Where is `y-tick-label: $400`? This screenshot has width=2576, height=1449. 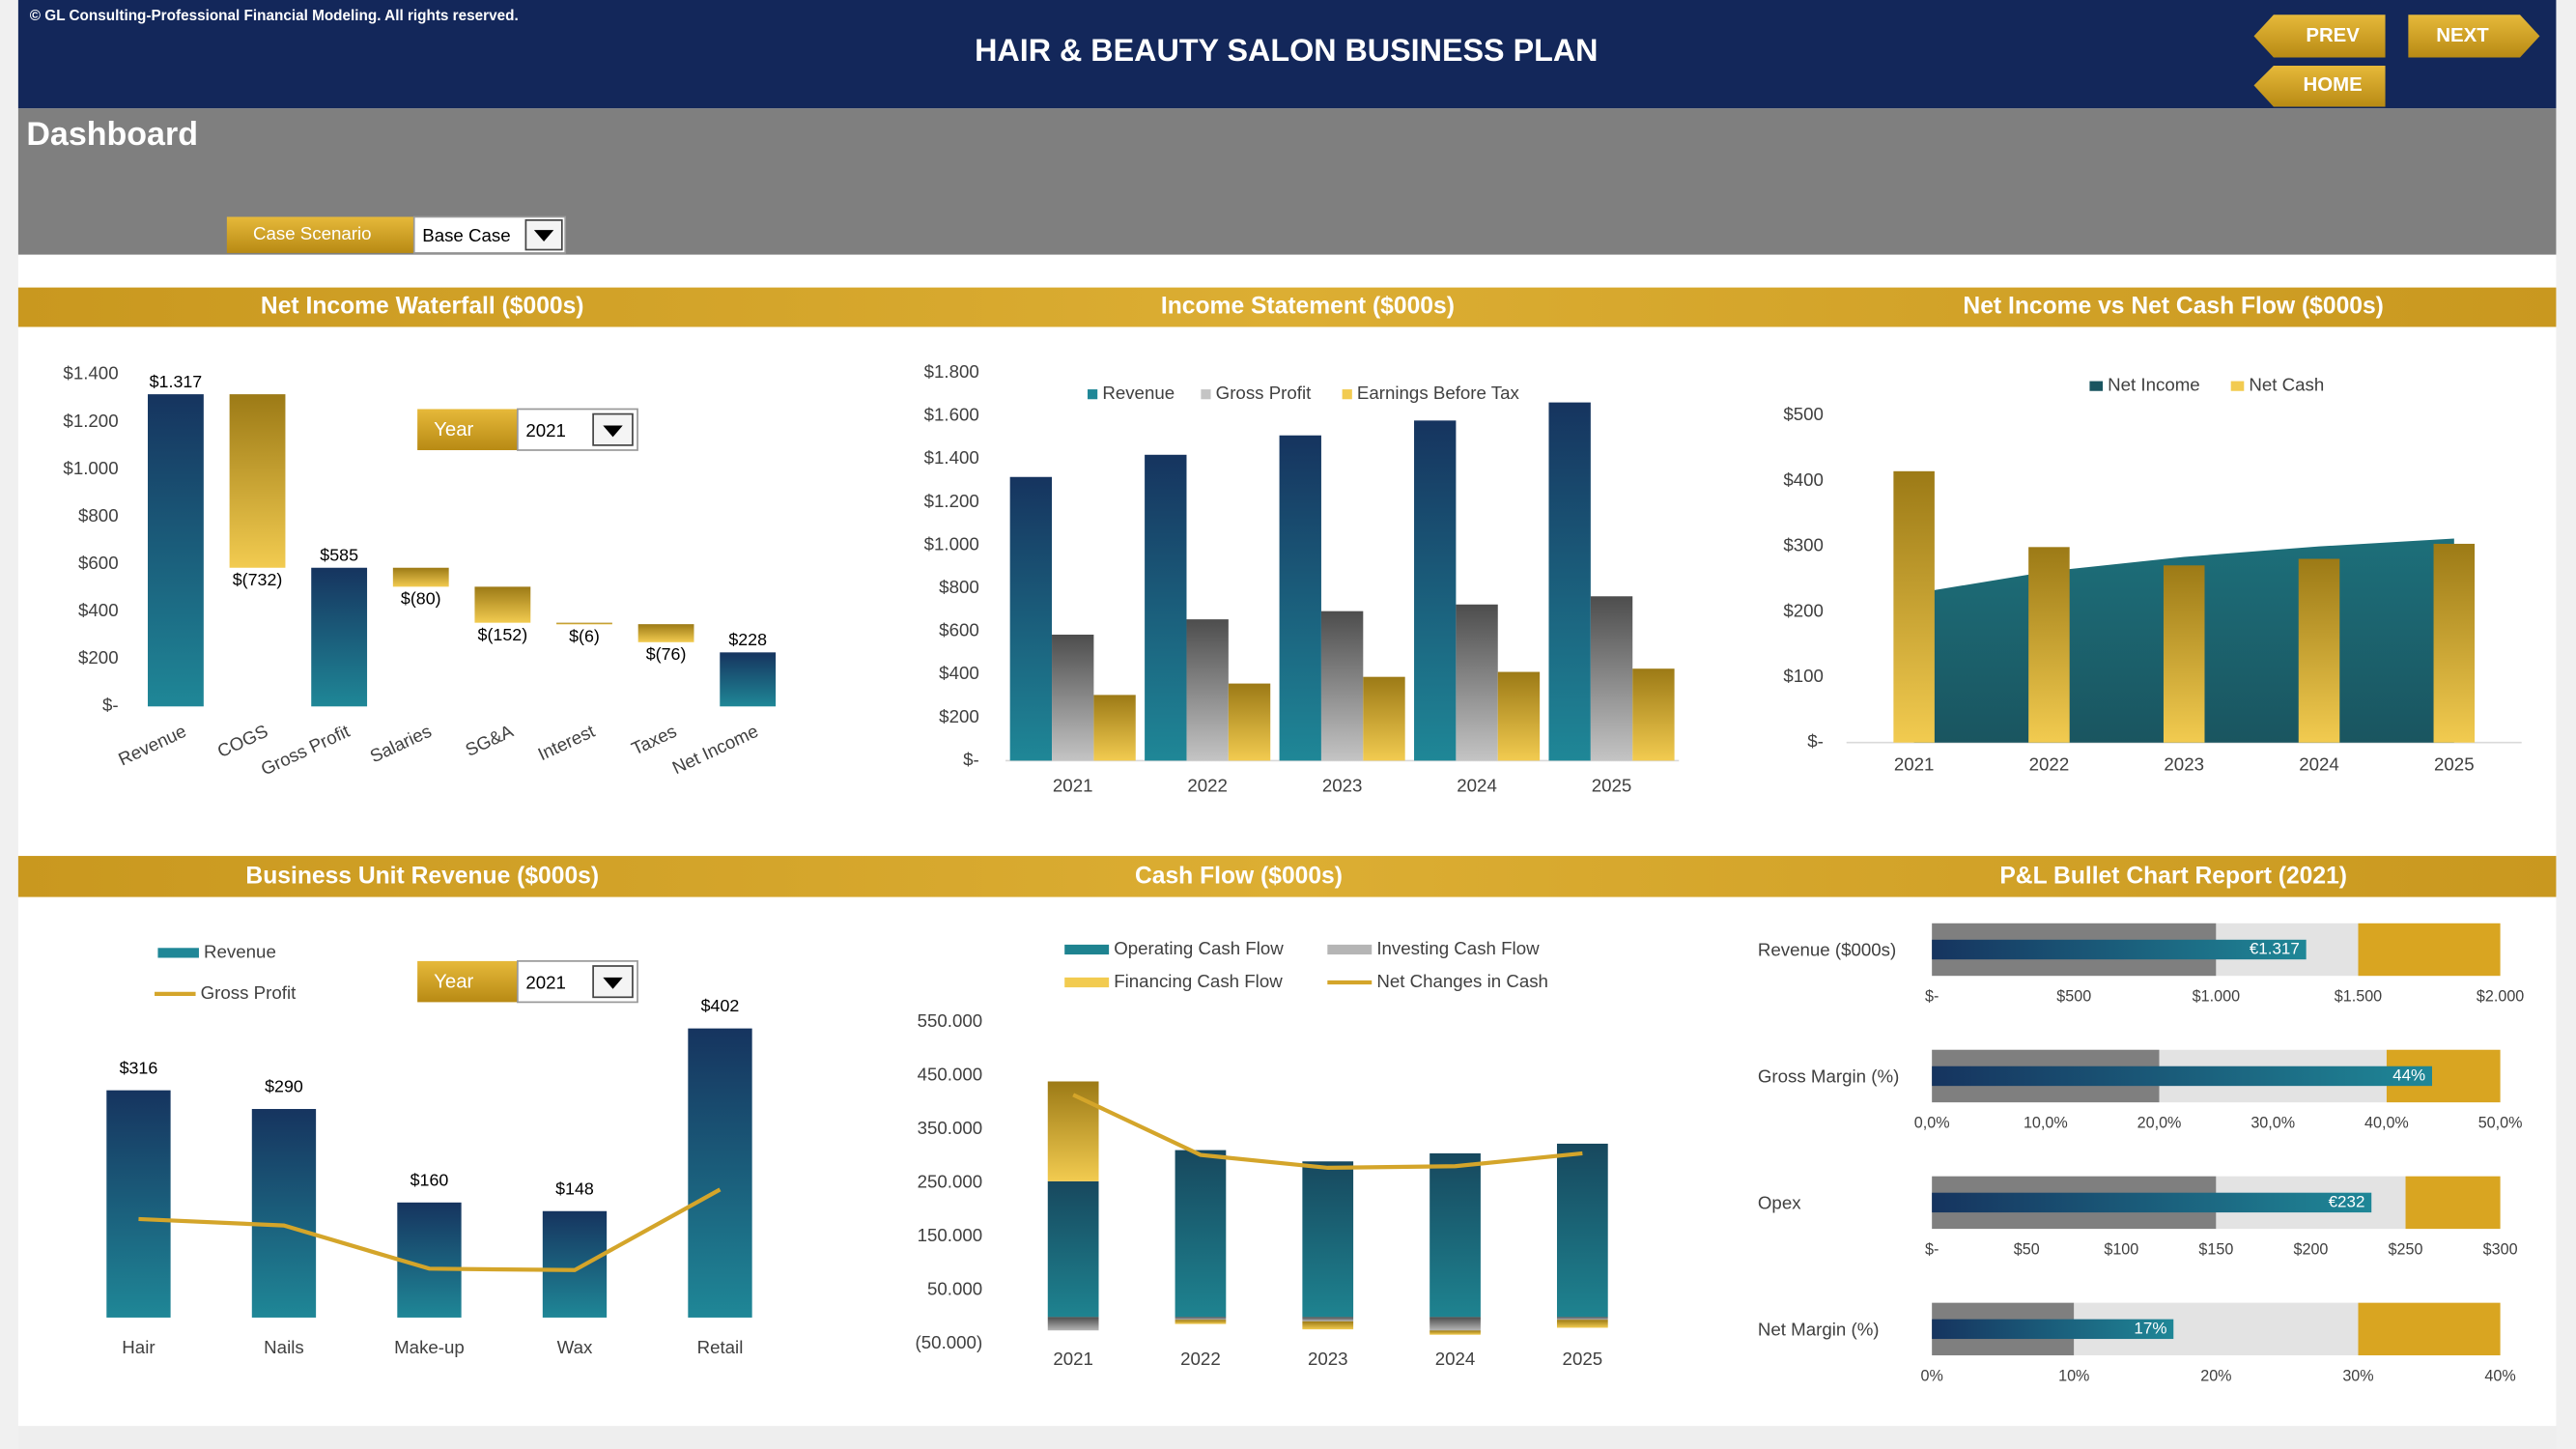
y-tick-label: $400 is located at coordinates (1803, 479).